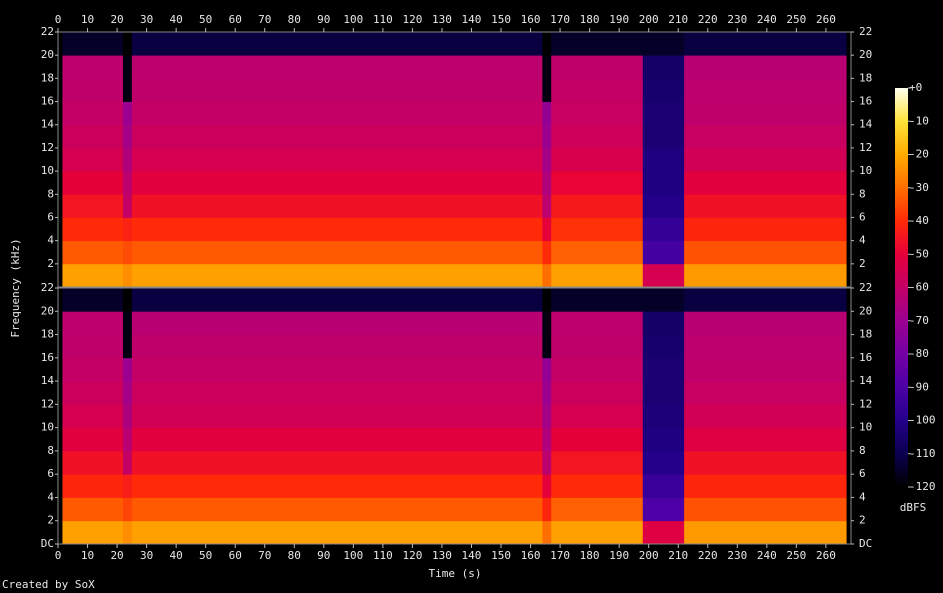 This screenshot has height=593, width=943. Describe the element at coordinates (264, 555) in the screenshot. I see `x-tick-label: 70` at that location.